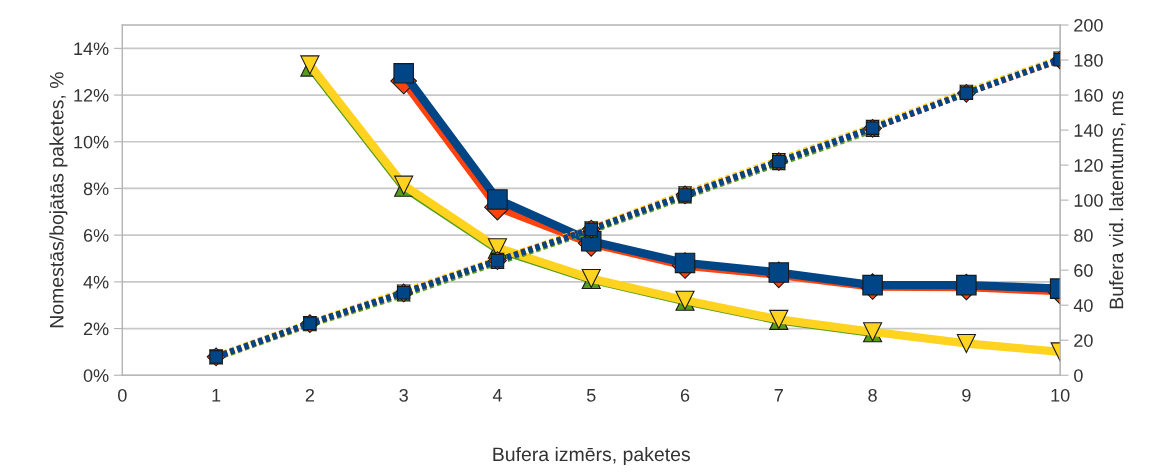  I want to click on y-tick-label: 8%, so click(96, 189).